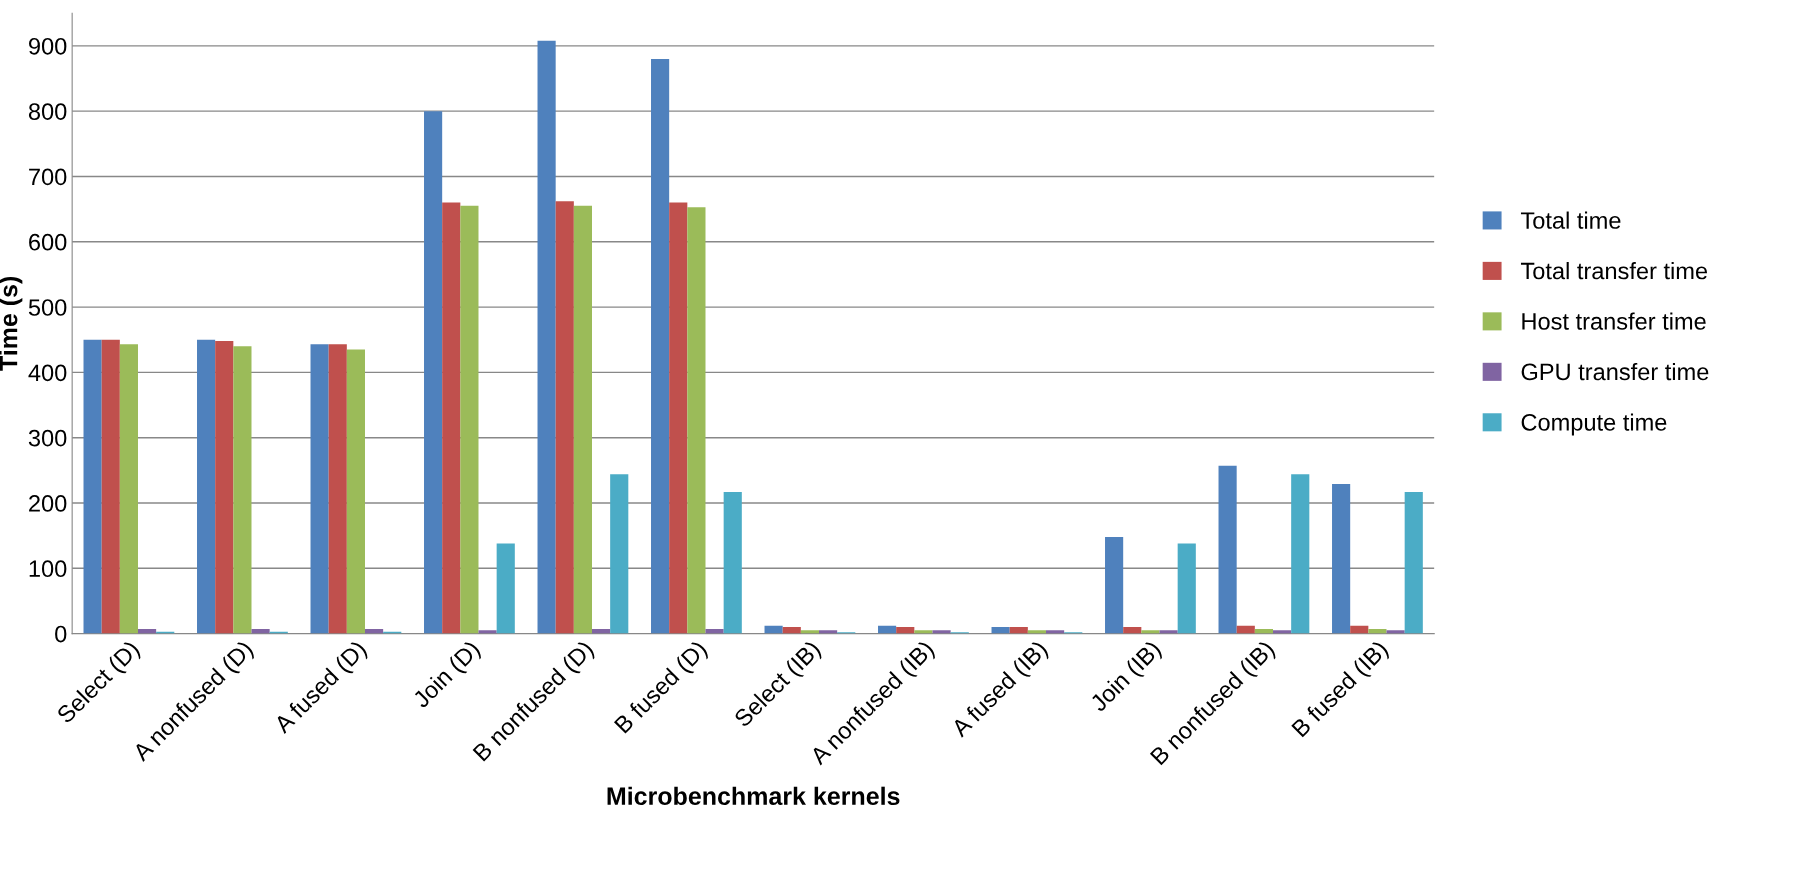 The image size is (1804, 880). What do you see at coordinates (48, 569) in the screenshot?
I see `y-tick-label: 100` at bounding box center [48, 569].